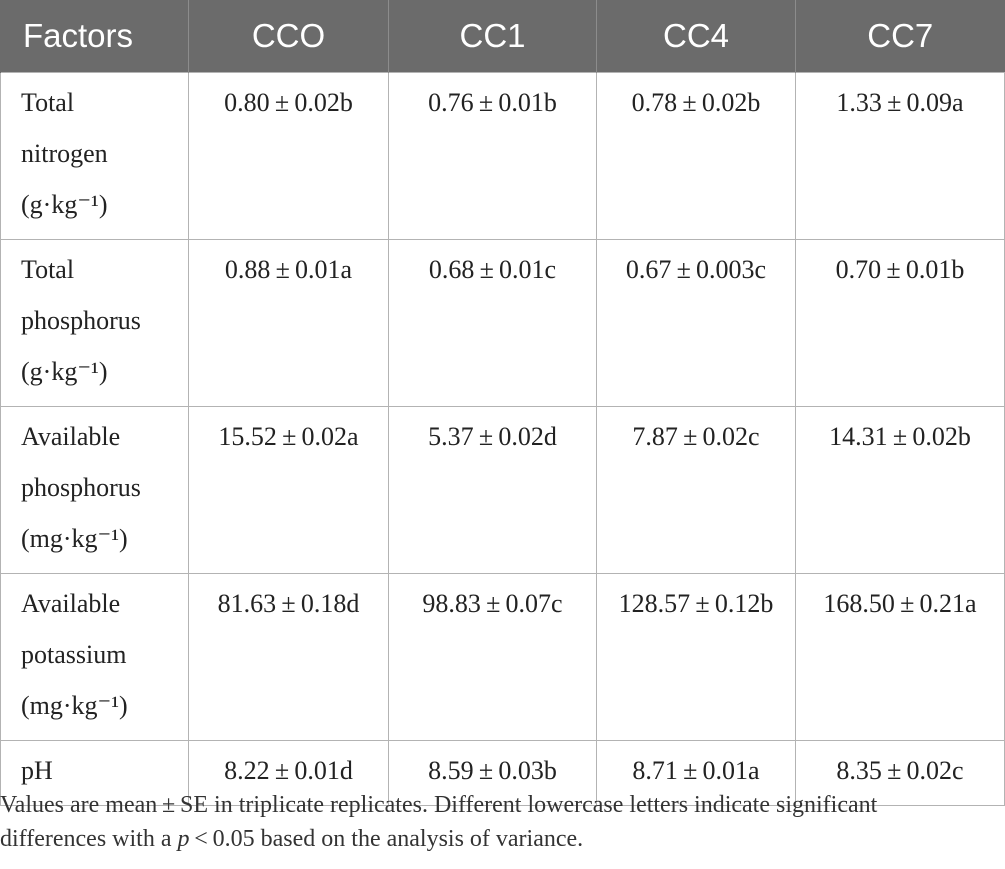 The height and width of the screenshot is (869, 1005). I want to click on factor-cell: Available potassium (mg·kg⁻¹), so click(94, 657).